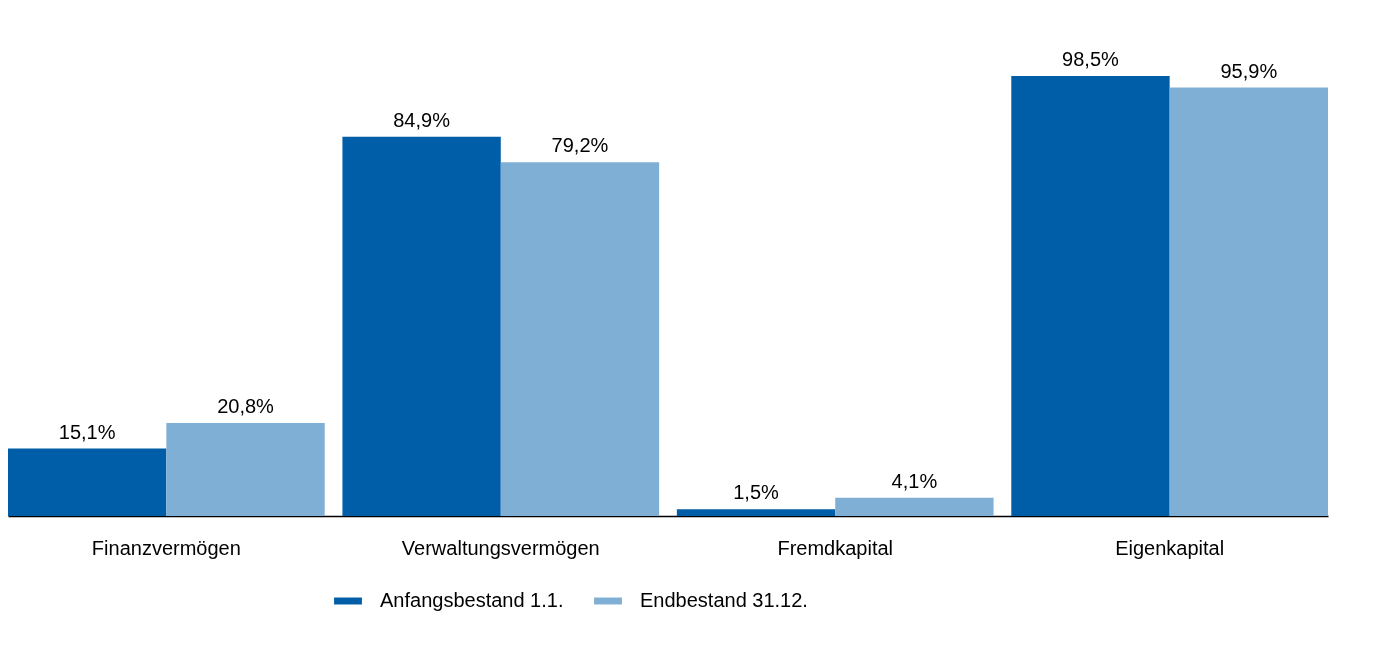  What do you see at coordinates (756, 492) in the screenshot?
I see `data-label: 1,5%` at bounding box center [756, 492].